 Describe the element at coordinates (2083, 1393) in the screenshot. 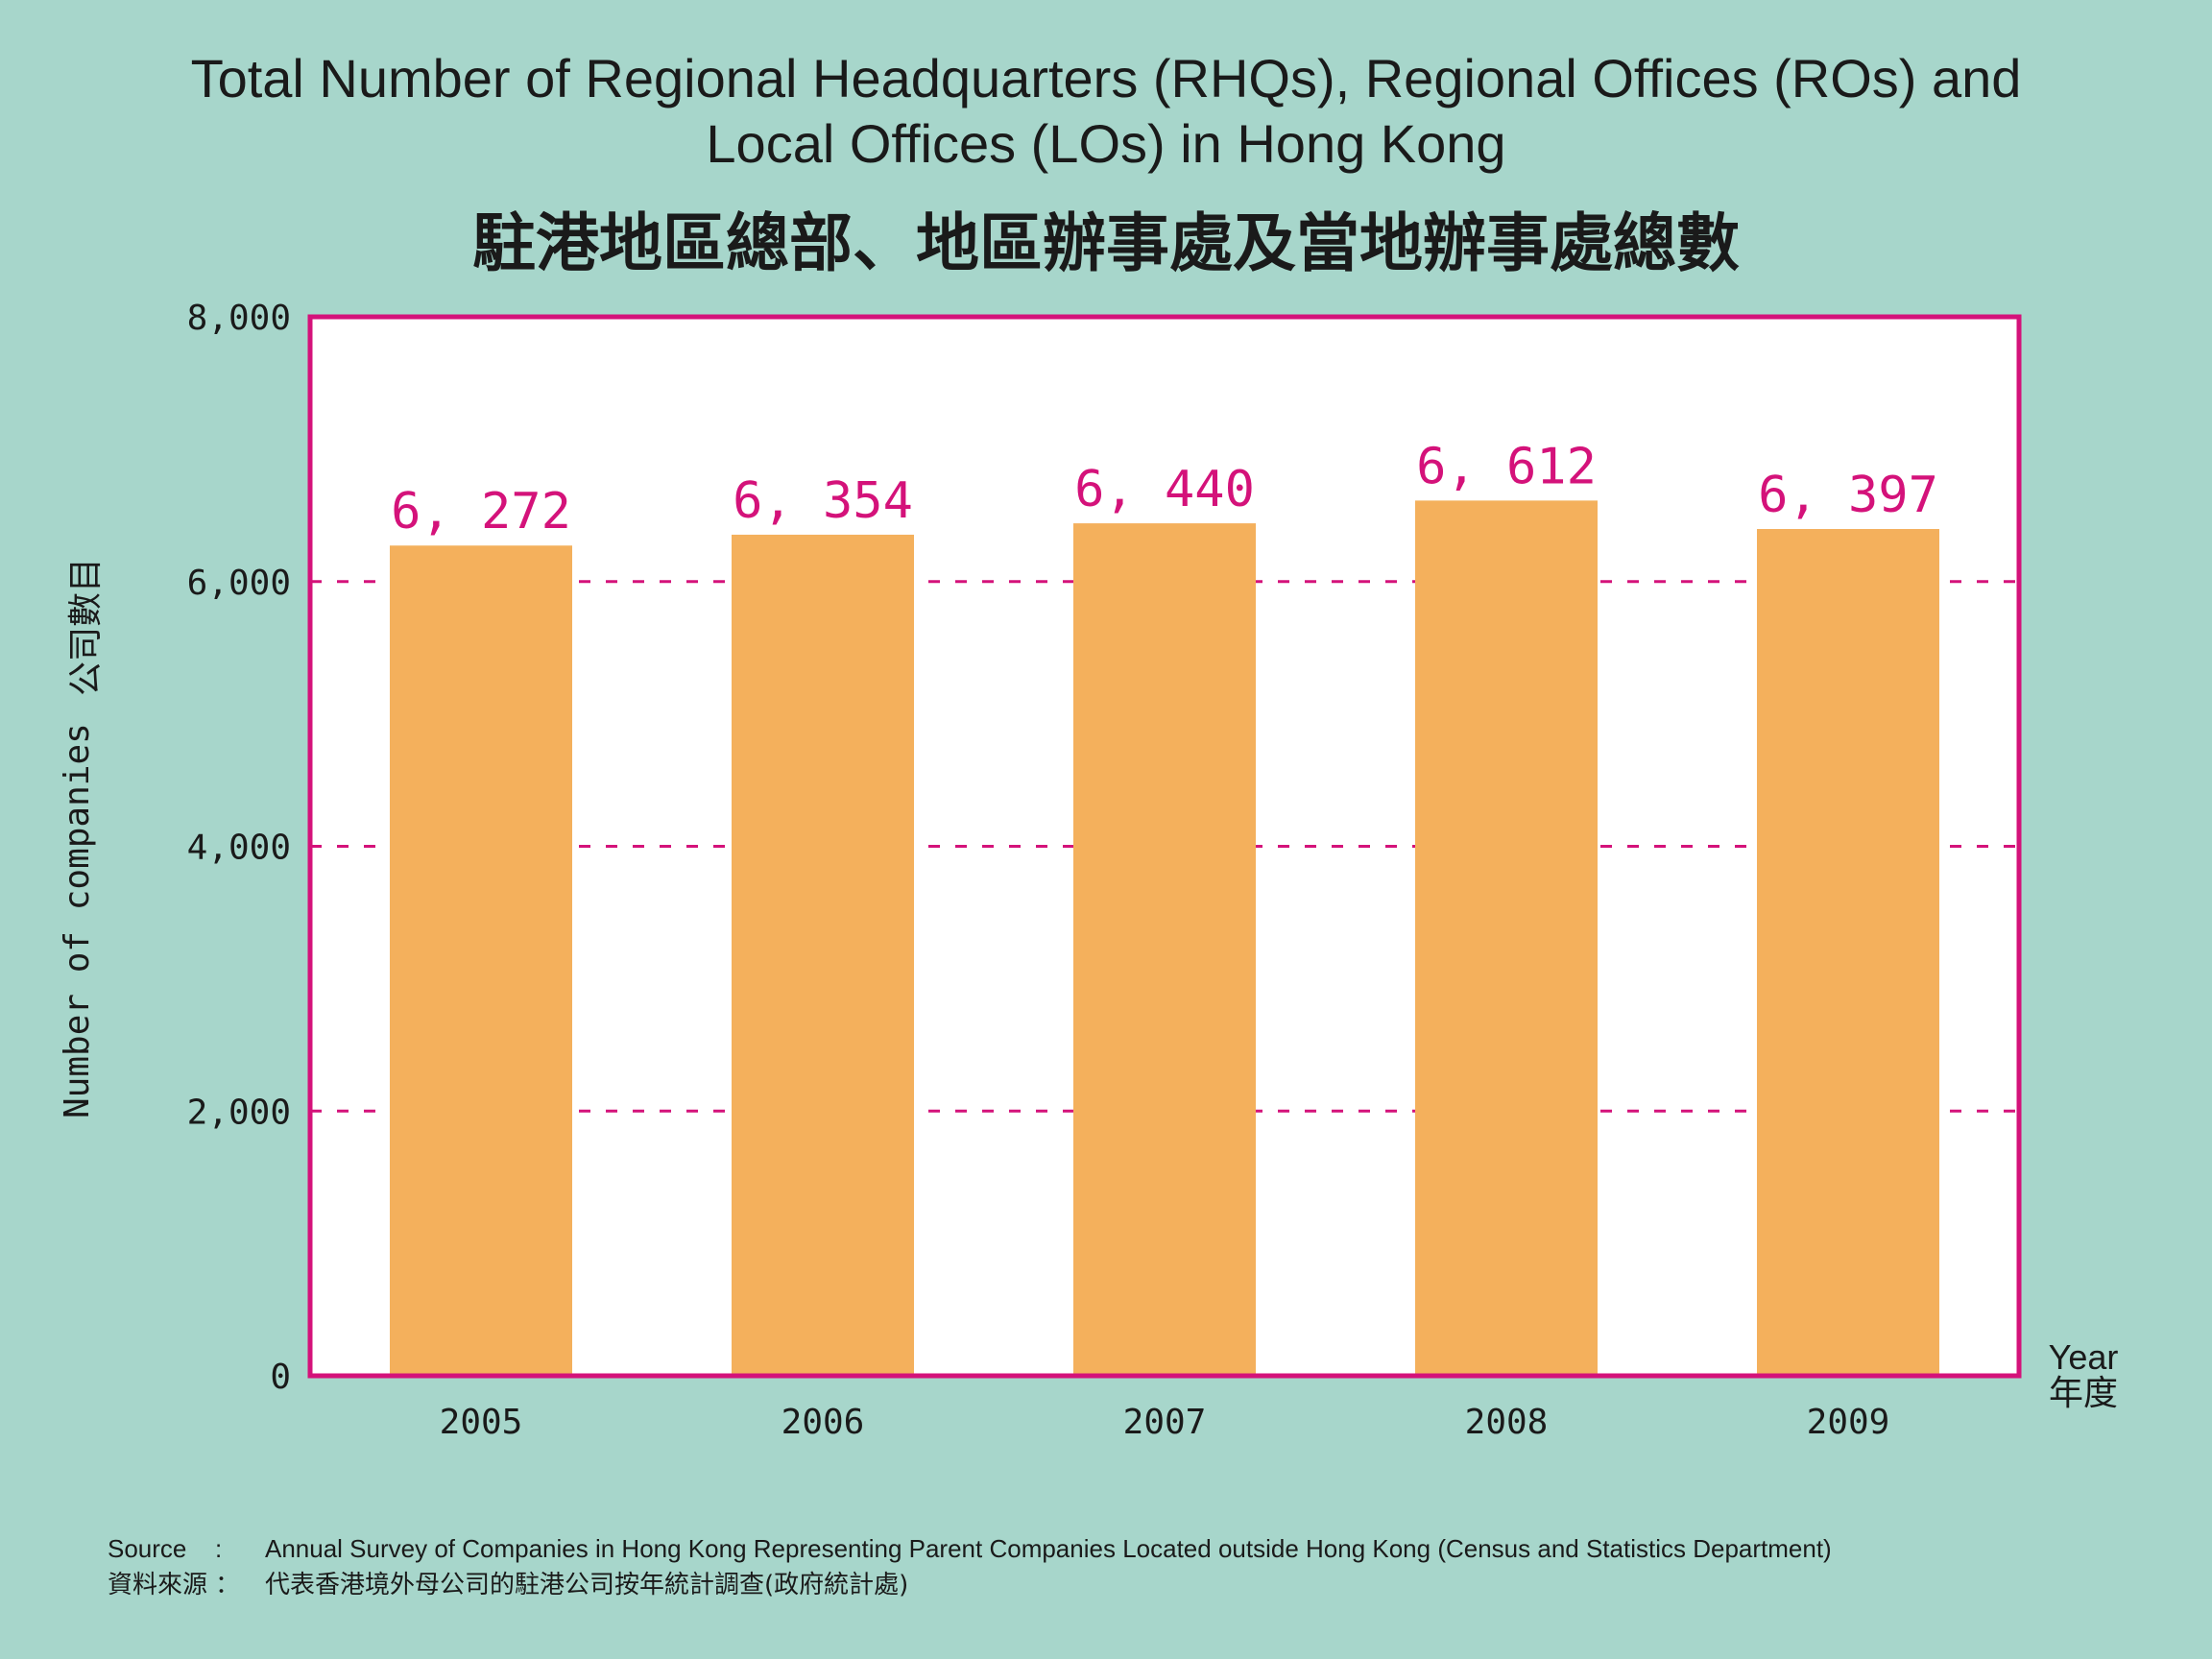

I see `x-axis-label-zh: 年度` at that location.